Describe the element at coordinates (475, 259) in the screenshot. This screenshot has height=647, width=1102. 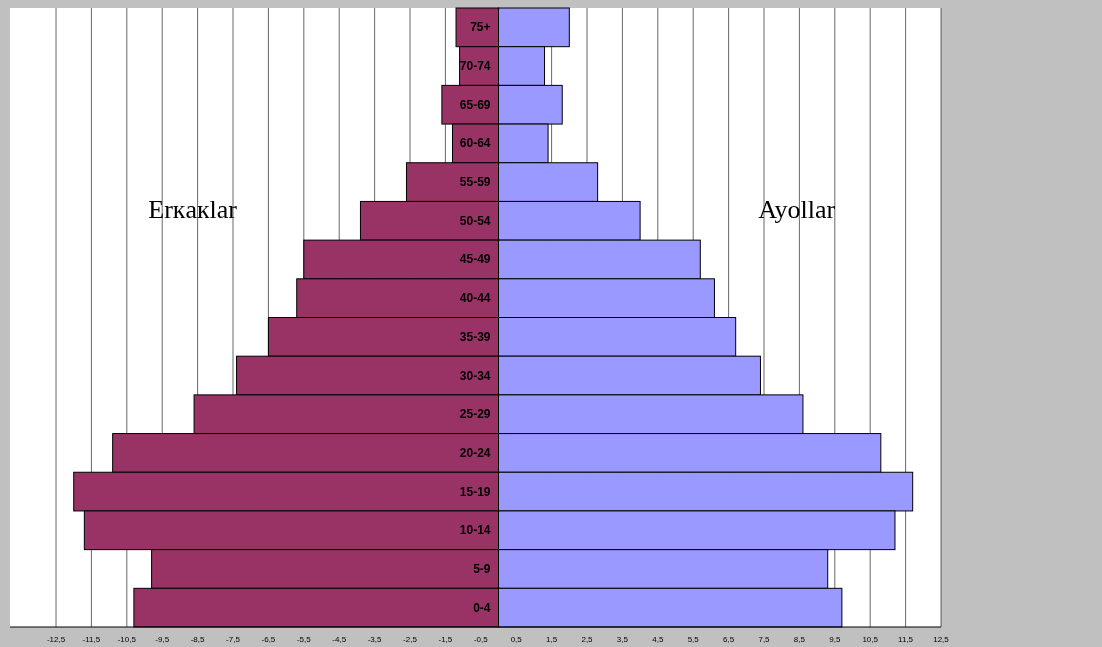
I see `y-tick-label: 45-49` at that location.